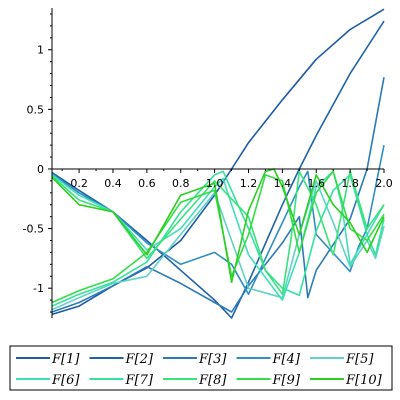 This screenshot has width=400, height=400. I want to click on x-tick-label: 0.2, so click(79, 183).